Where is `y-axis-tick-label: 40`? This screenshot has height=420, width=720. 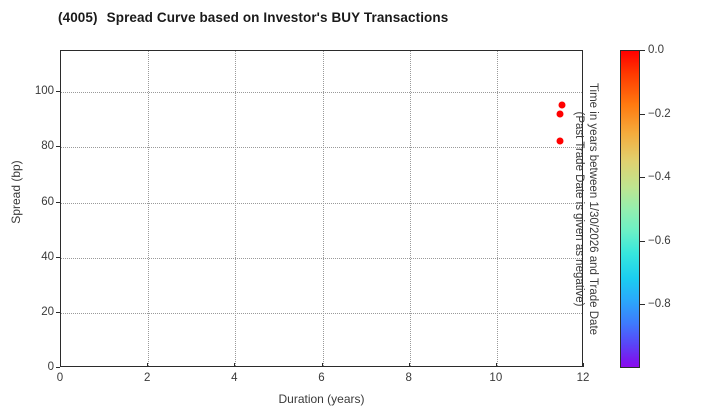
y-axis-tick-label: 40 is located at coordinates (47, 256).